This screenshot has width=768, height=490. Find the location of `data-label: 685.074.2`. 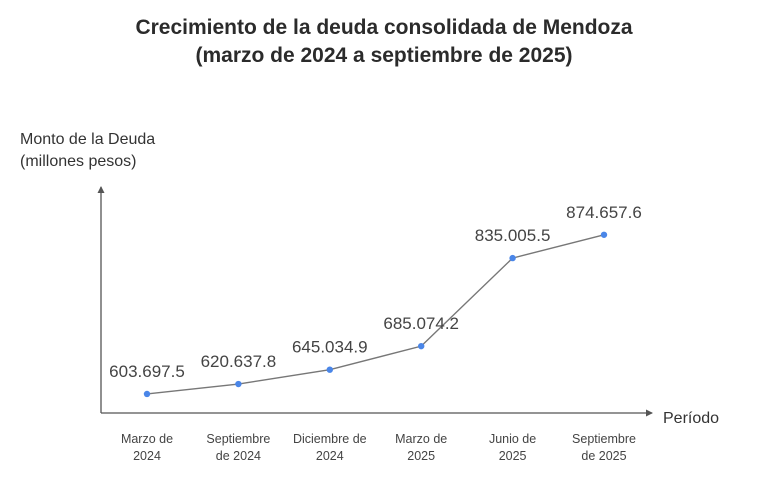

data-label: 685.074.2 is located at coordinates (421, 323).